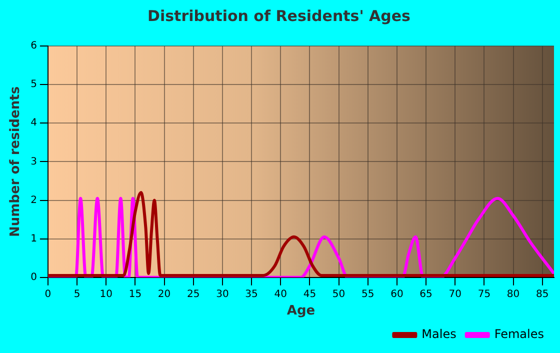  I want to click on legend-label: Males, so click(439, 334).